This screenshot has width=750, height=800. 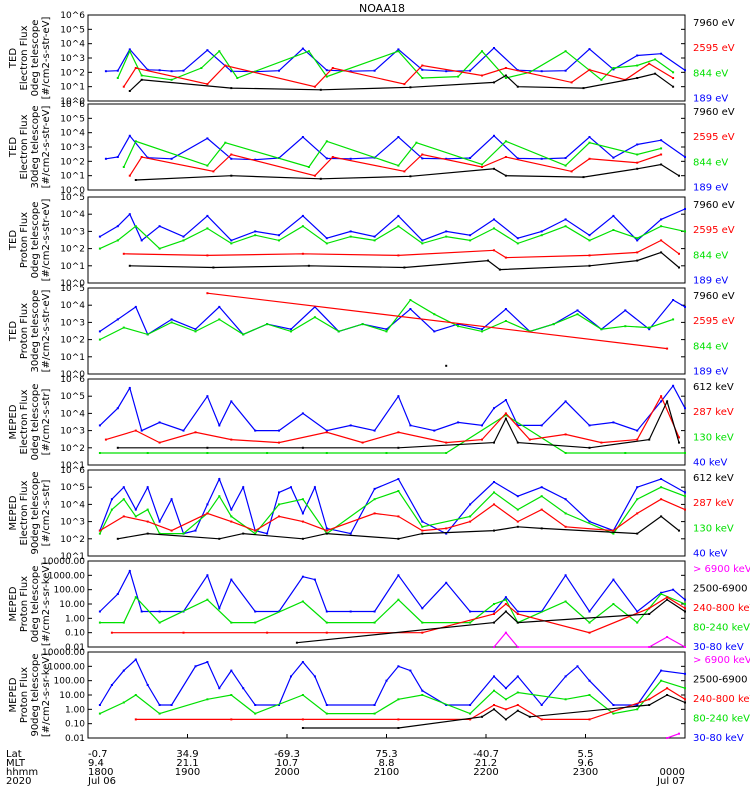 I want to click on y-tick-label: 10.00, so click(x=72, y=605).